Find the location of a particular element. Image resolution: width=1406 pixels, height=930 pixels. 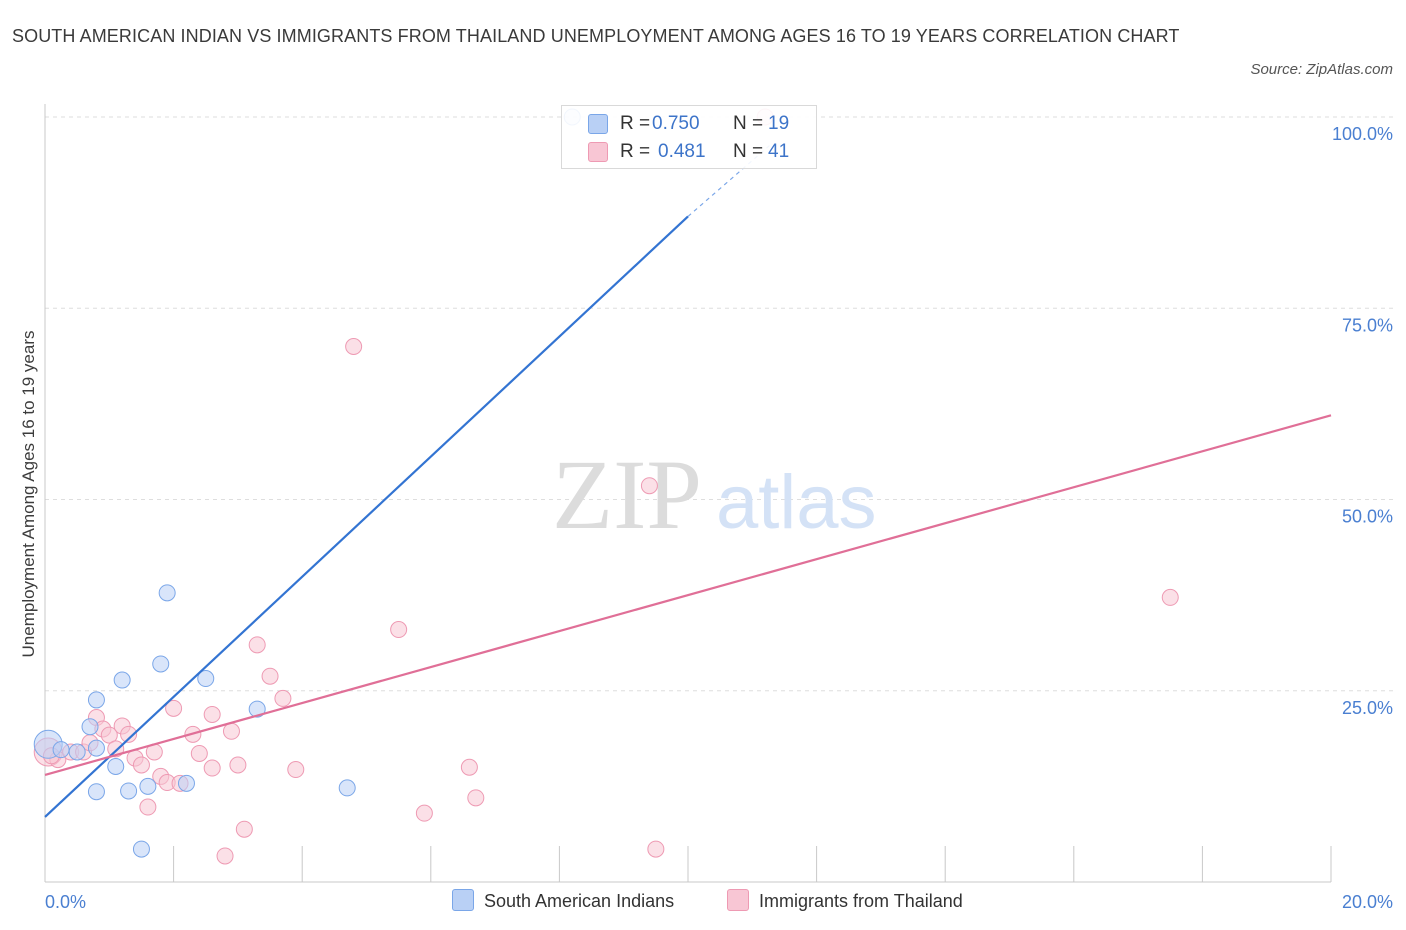

y-tick-label: 50.0% is located at coordinates (1367, 517).